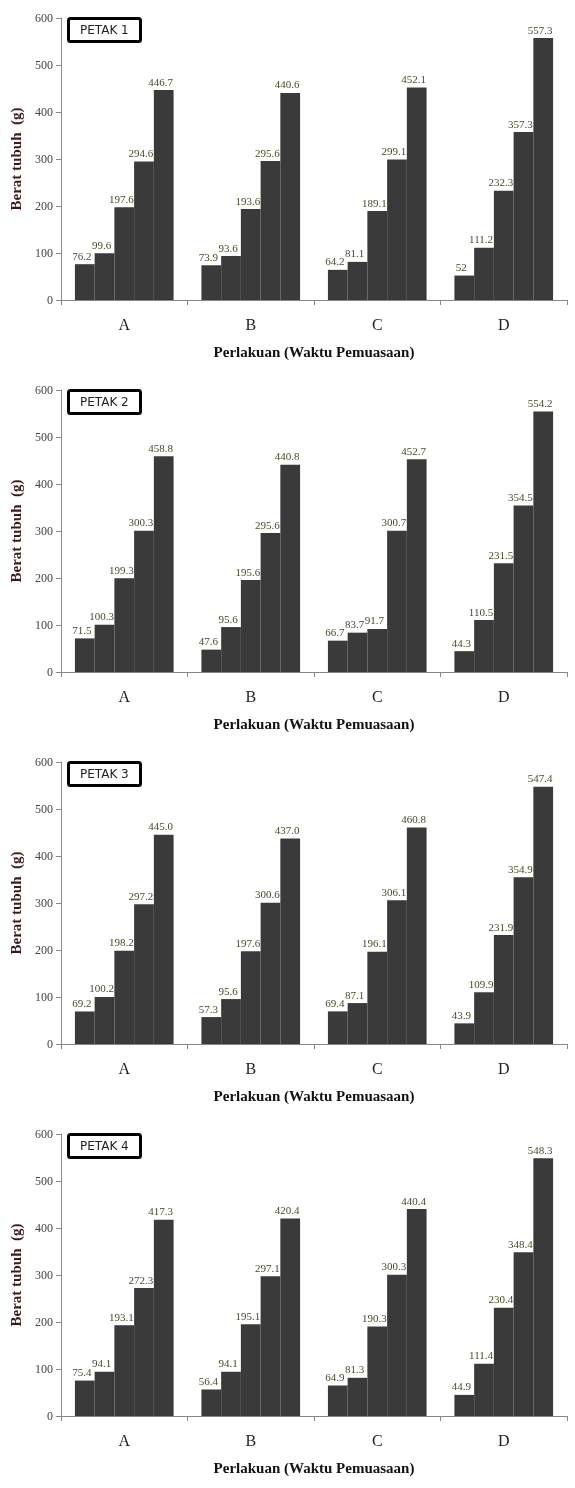 The image size is (575, 1488). I want to click on data-label: 294.6, so click(141, 153).